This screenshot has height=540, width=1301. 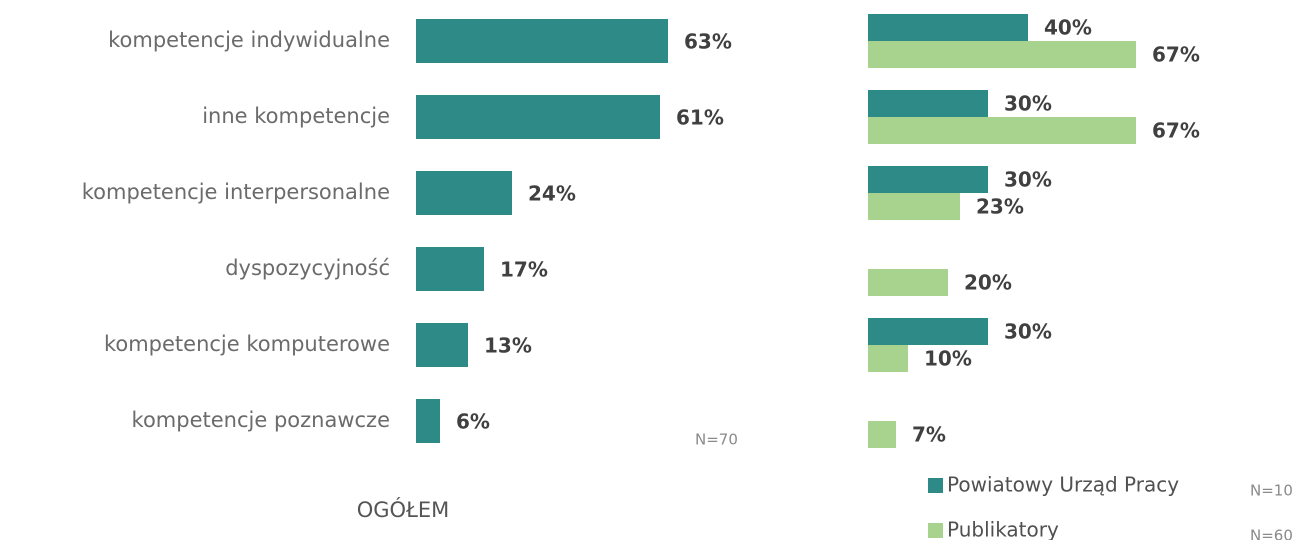 What do you see at coordinates (552, 194) in the screenshot?
I see `value-label: 24%` at bounding box center [552, 194].